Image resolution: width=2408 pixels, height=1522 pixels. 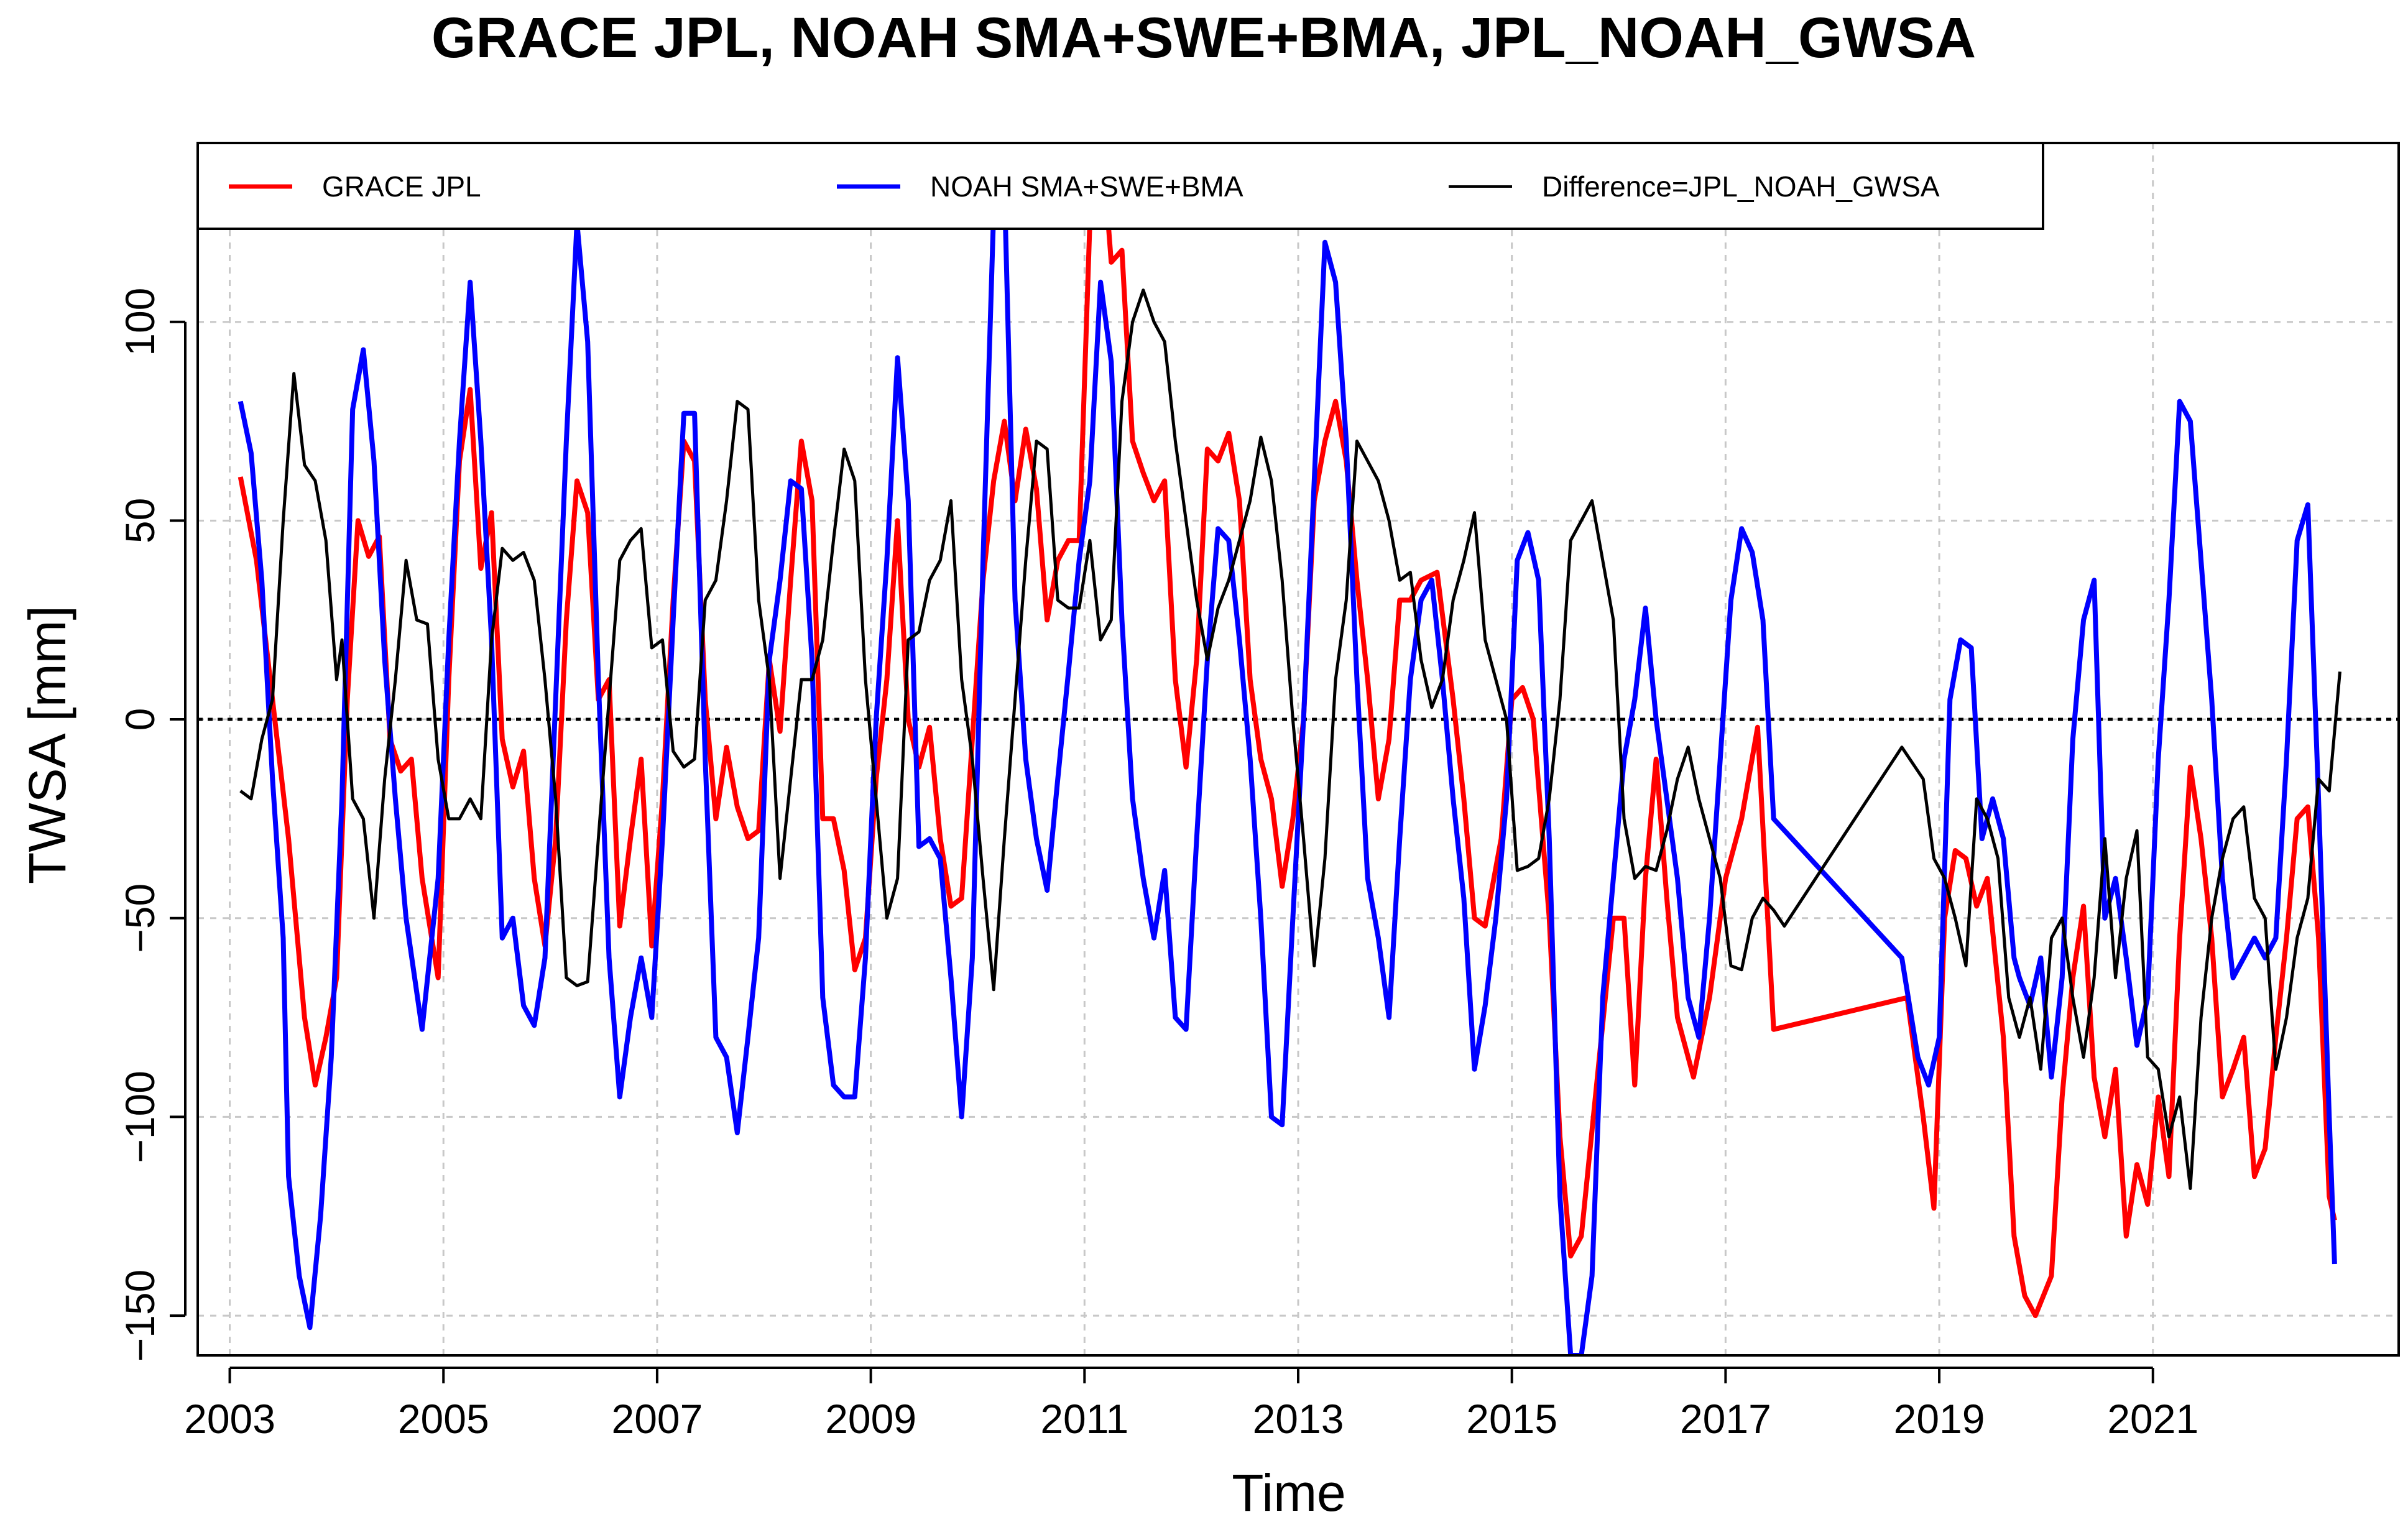 I want to click on legend-entry-difference: Difference=JPL_NOAH_GWSA, so click(x=1694, y=186).